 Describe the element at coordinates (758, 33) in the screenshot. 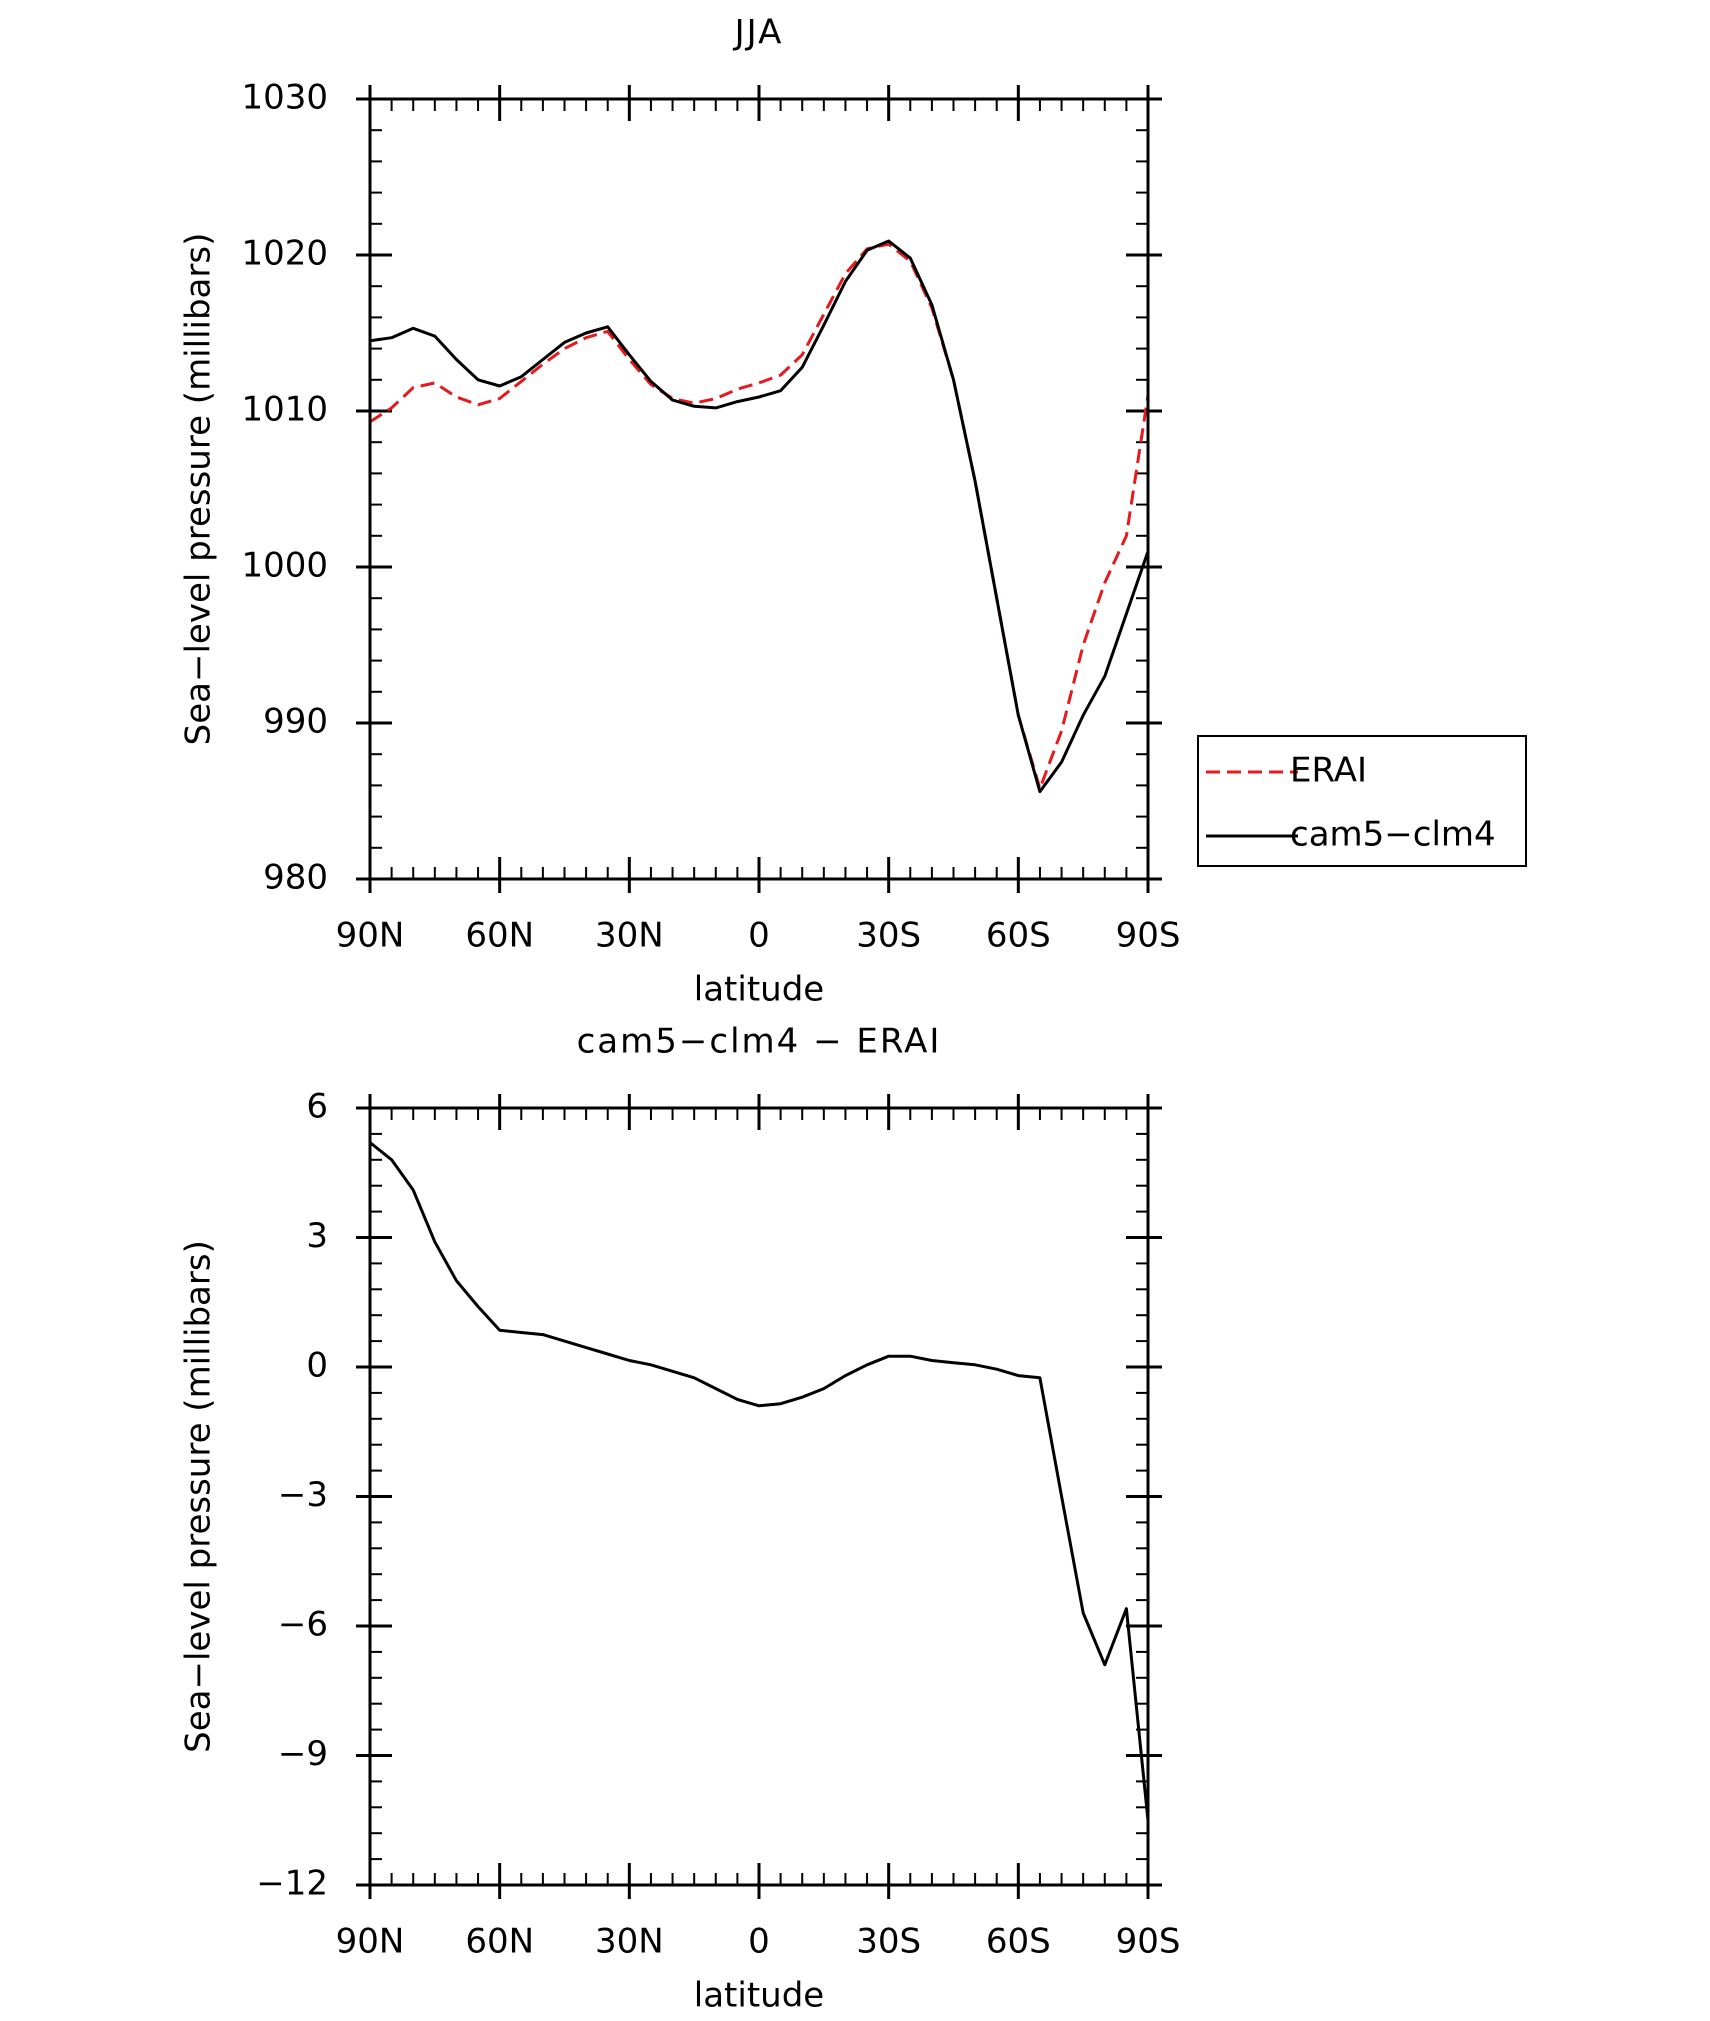

I see `chart-title: JJA` at that location.